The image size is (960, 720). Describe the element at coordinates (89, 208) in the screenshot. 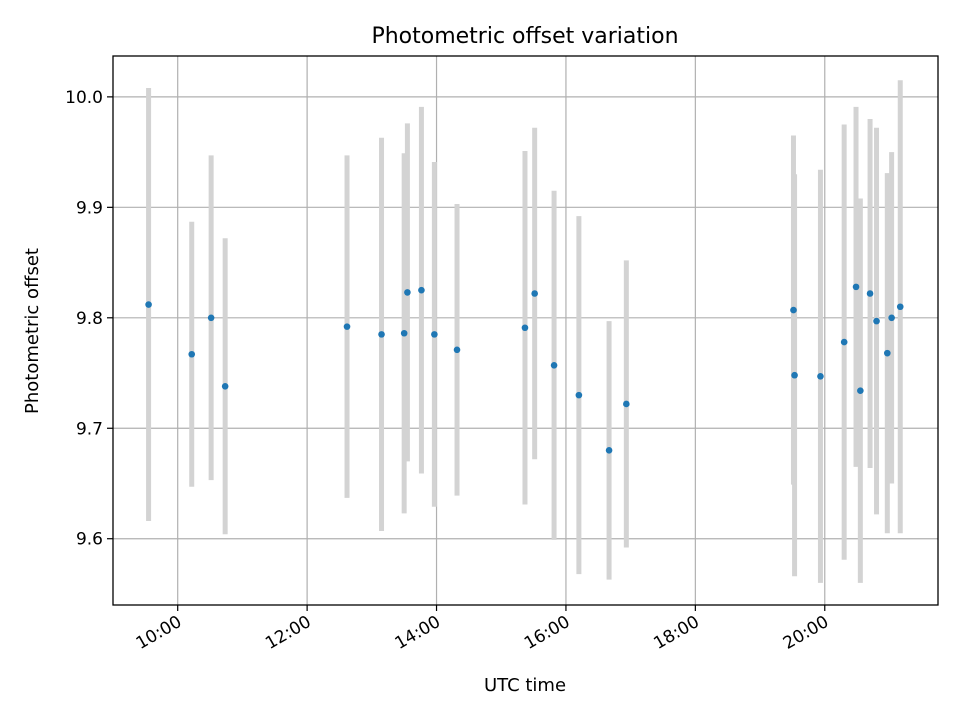

I see `y-tick-label: 9.9` at that location.